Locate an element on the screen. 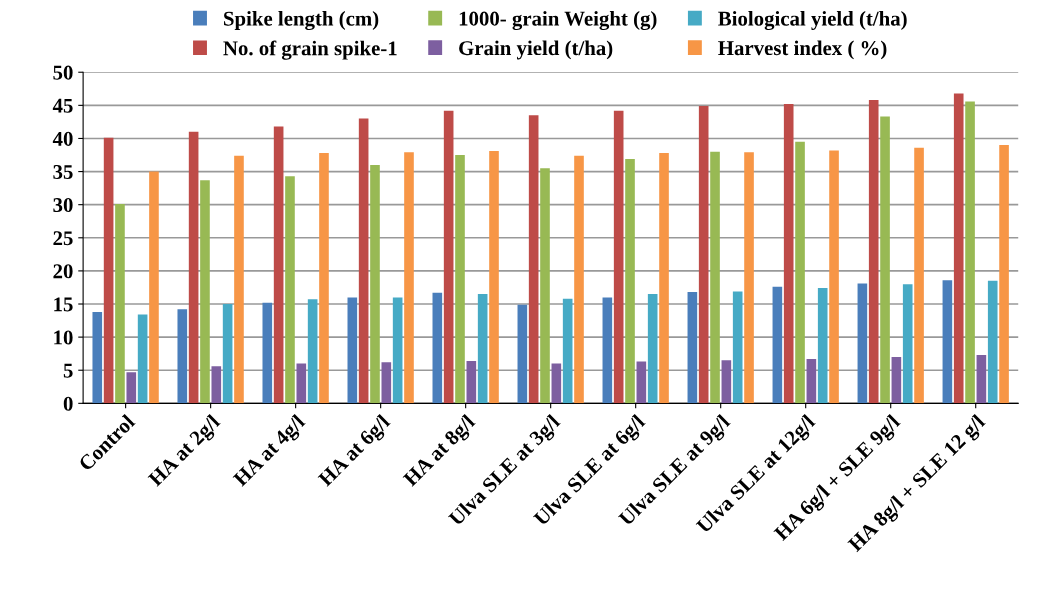 The height and width of the screenshot is (602, 1039). legend-label: No. of grain spike-1 is located at coordinates (310, 50).